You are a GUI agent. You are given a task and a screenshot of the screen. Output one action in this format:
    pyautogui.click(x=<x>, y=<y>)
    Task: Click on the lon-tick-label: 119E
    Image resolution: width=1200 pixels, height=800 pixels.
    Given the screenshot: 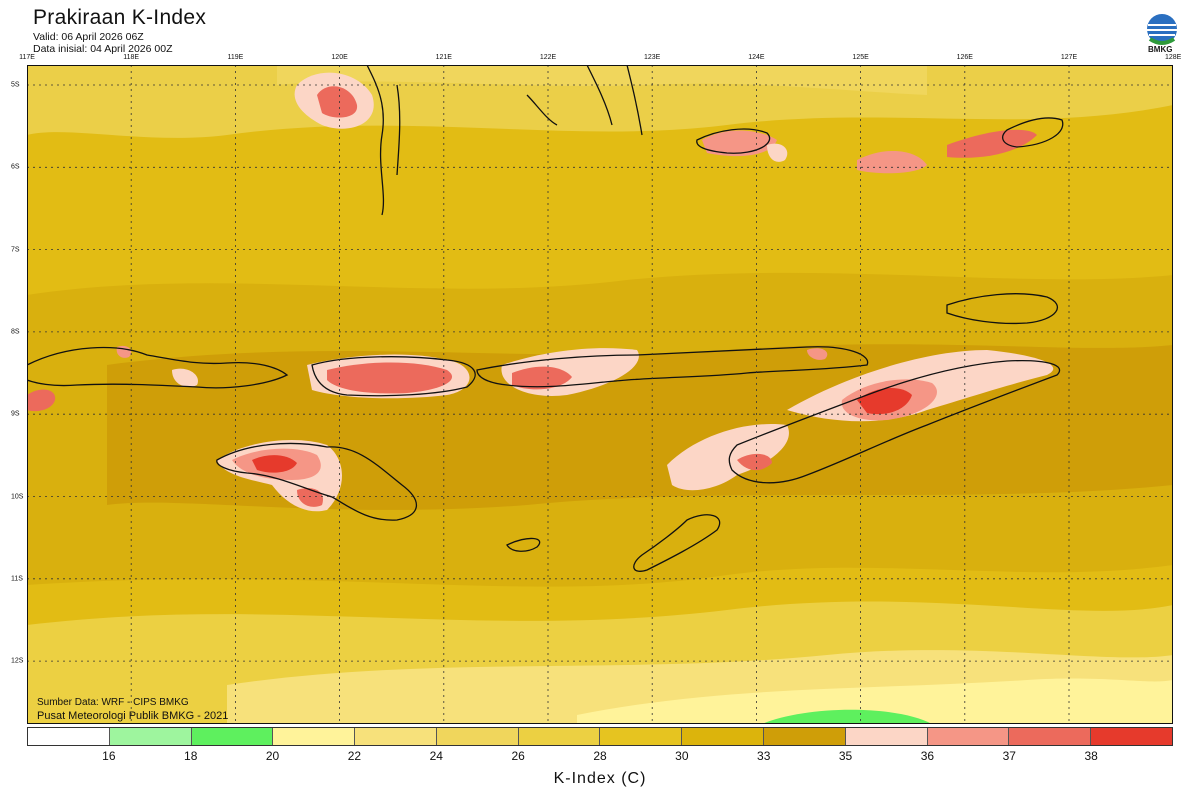 What is the action you would take?
    pyautogui.click(x=235, y=57)
    